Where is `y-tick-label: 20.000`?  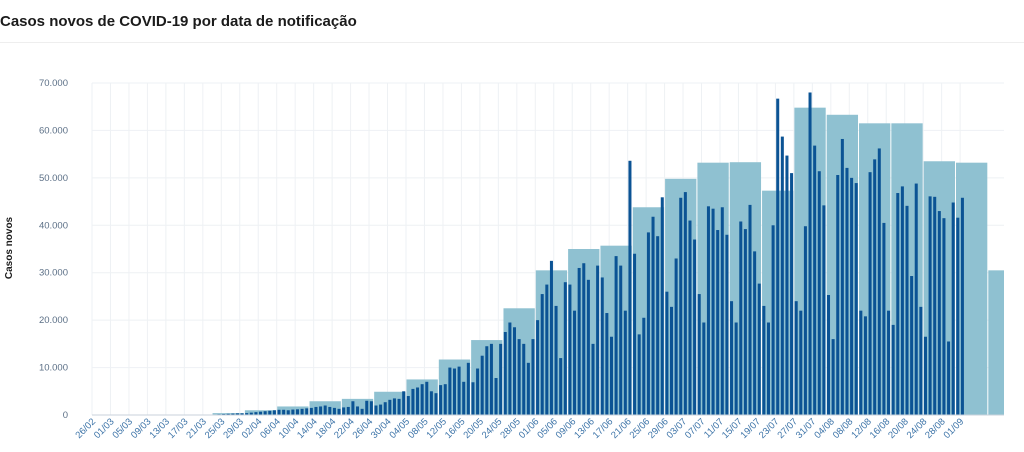 y-tick-label: 20.000 is located at coordinates (53, 320).